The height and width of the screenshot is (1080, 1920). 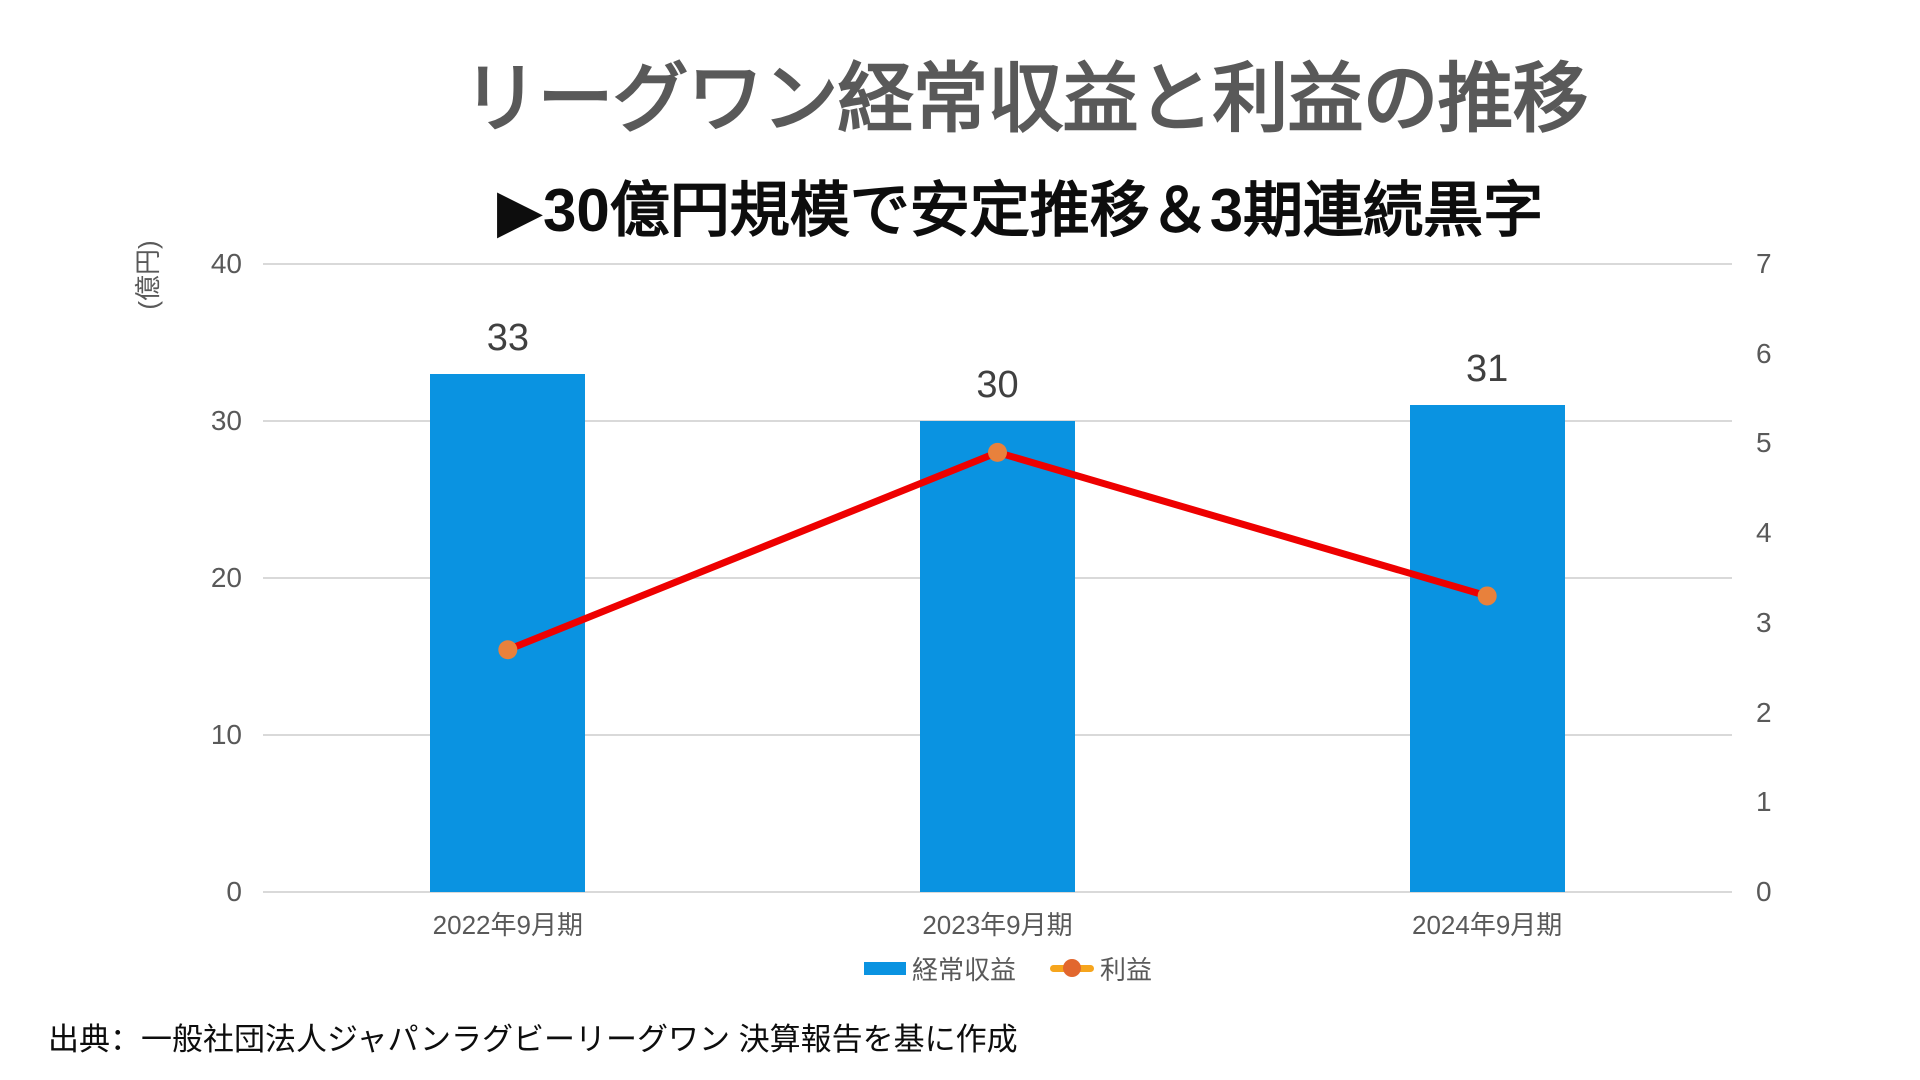 I want to click on right-axis-tick-label: 6, so click(x=1764, y=353).